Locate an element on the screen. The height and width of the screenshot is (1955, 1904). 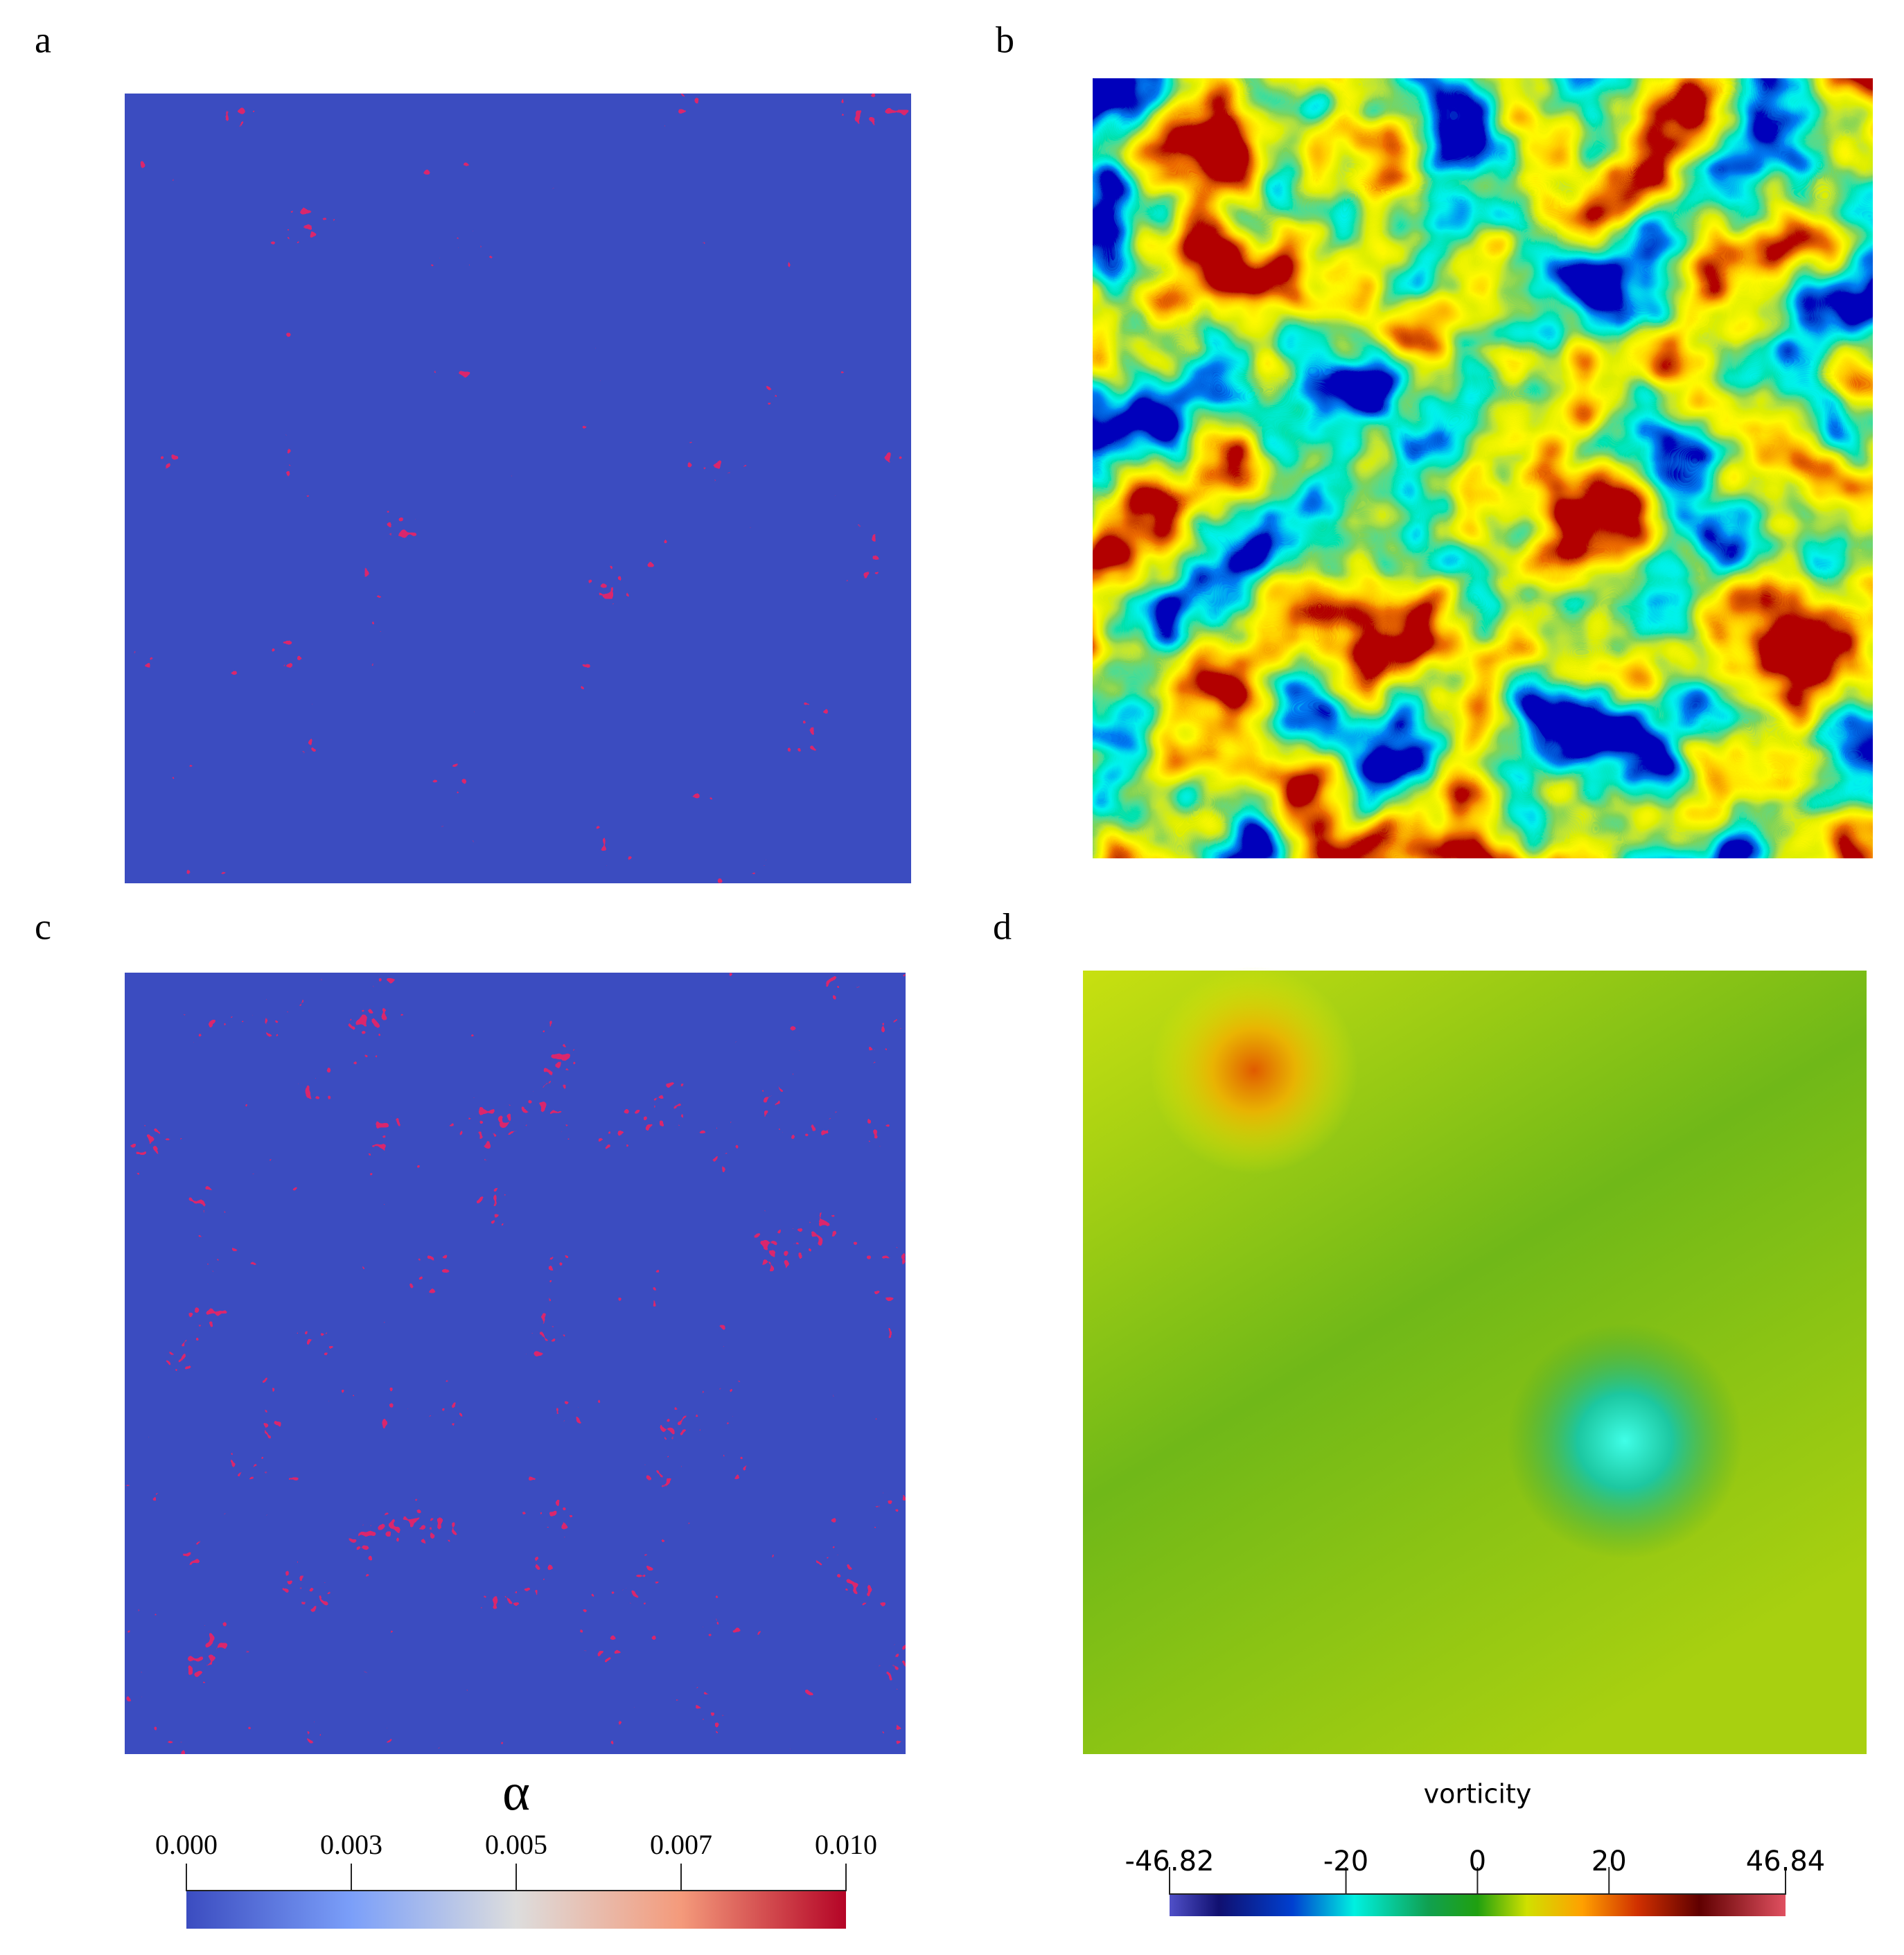
colorbar-tick-label: 0.010 is located at coordinates (846, 1844).